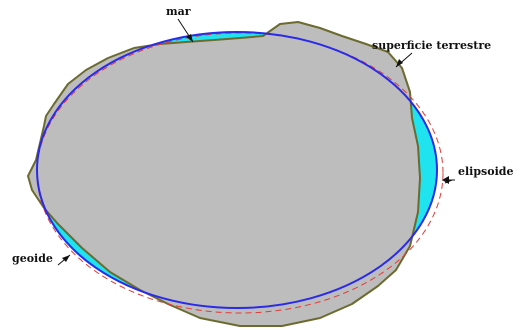 The image size is (524, 330). I want to click on arrow-geoide-head, so click(66, 258).